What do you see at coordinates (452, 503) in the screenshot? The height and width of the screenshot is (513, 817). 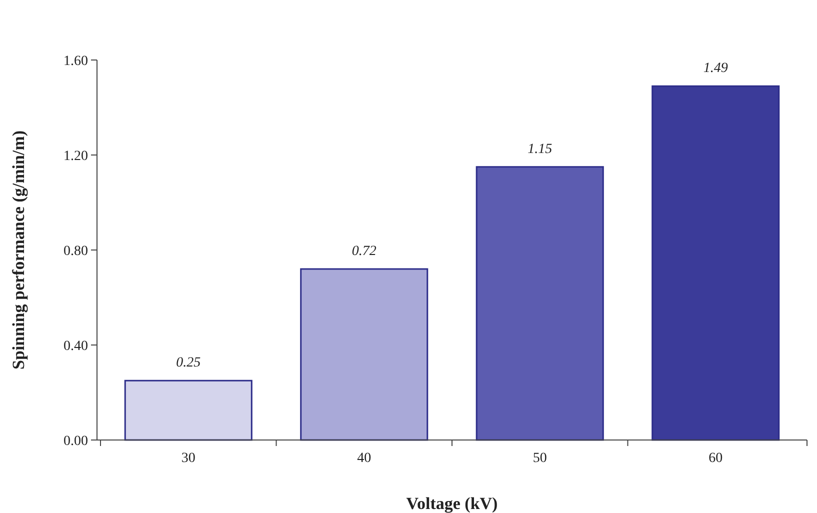 I see `x-axis-title: Voltage (kV)` at bounding box center [452, 503].